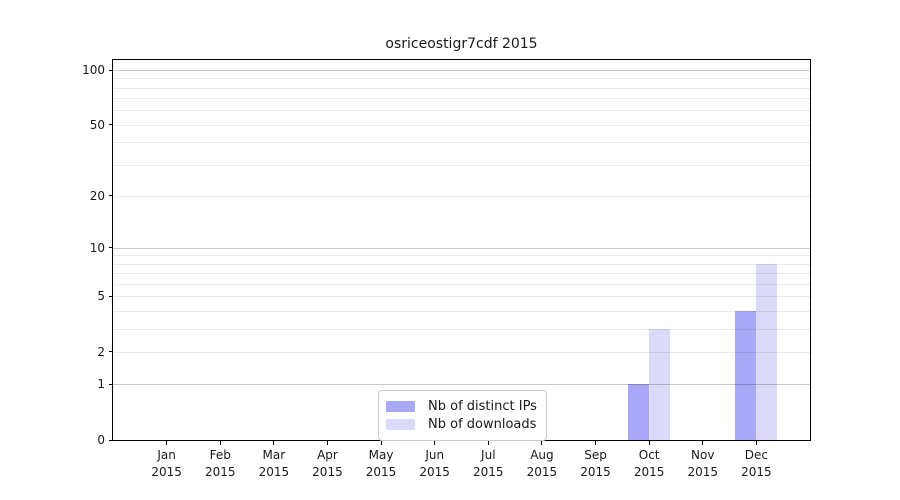 Image resolution: width=900 pixels, height=500 pixels. Describe the element at coordinates (97, 247) in the screenshot. I see `y-axis-tick-label-10: 10` at that location.